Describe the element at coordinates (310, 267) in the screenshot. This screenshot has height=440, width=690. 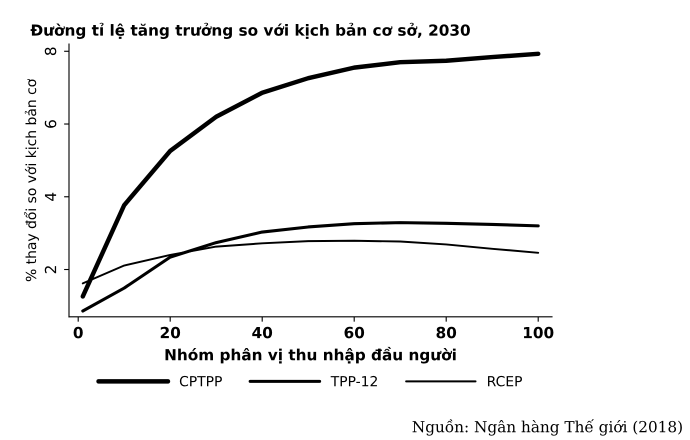
I see `line-series` at that location.